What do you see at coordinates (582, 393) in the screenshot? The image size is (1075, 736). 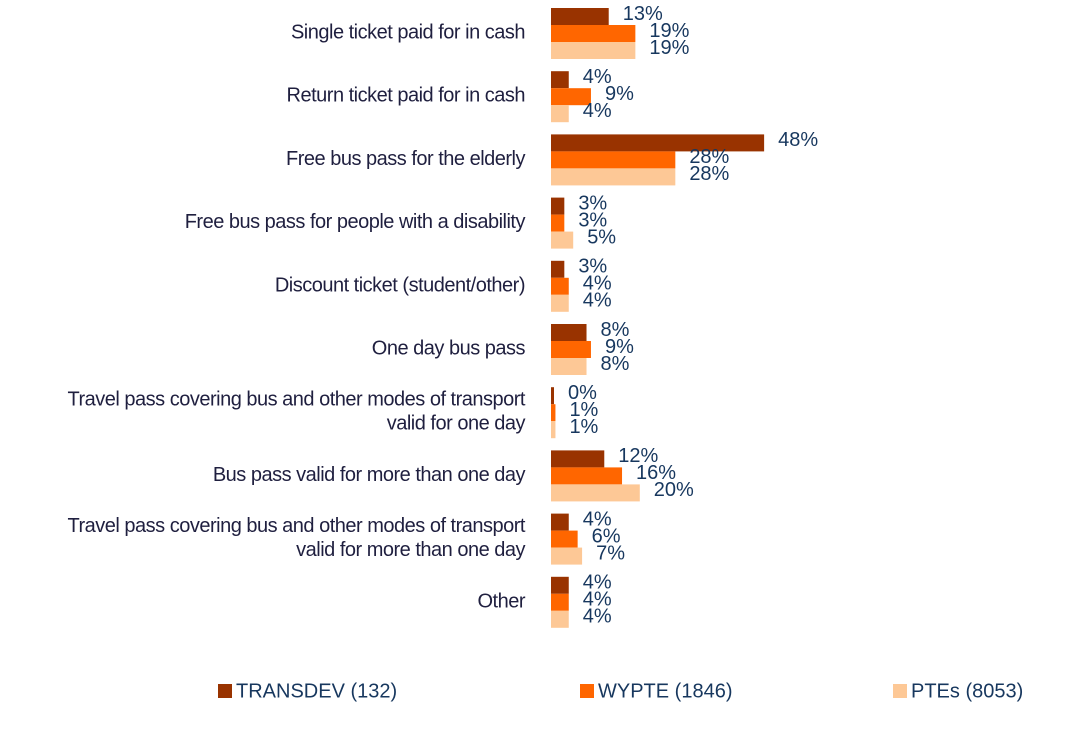 I see `data-label: 0%` at bounding box center [582, 393].